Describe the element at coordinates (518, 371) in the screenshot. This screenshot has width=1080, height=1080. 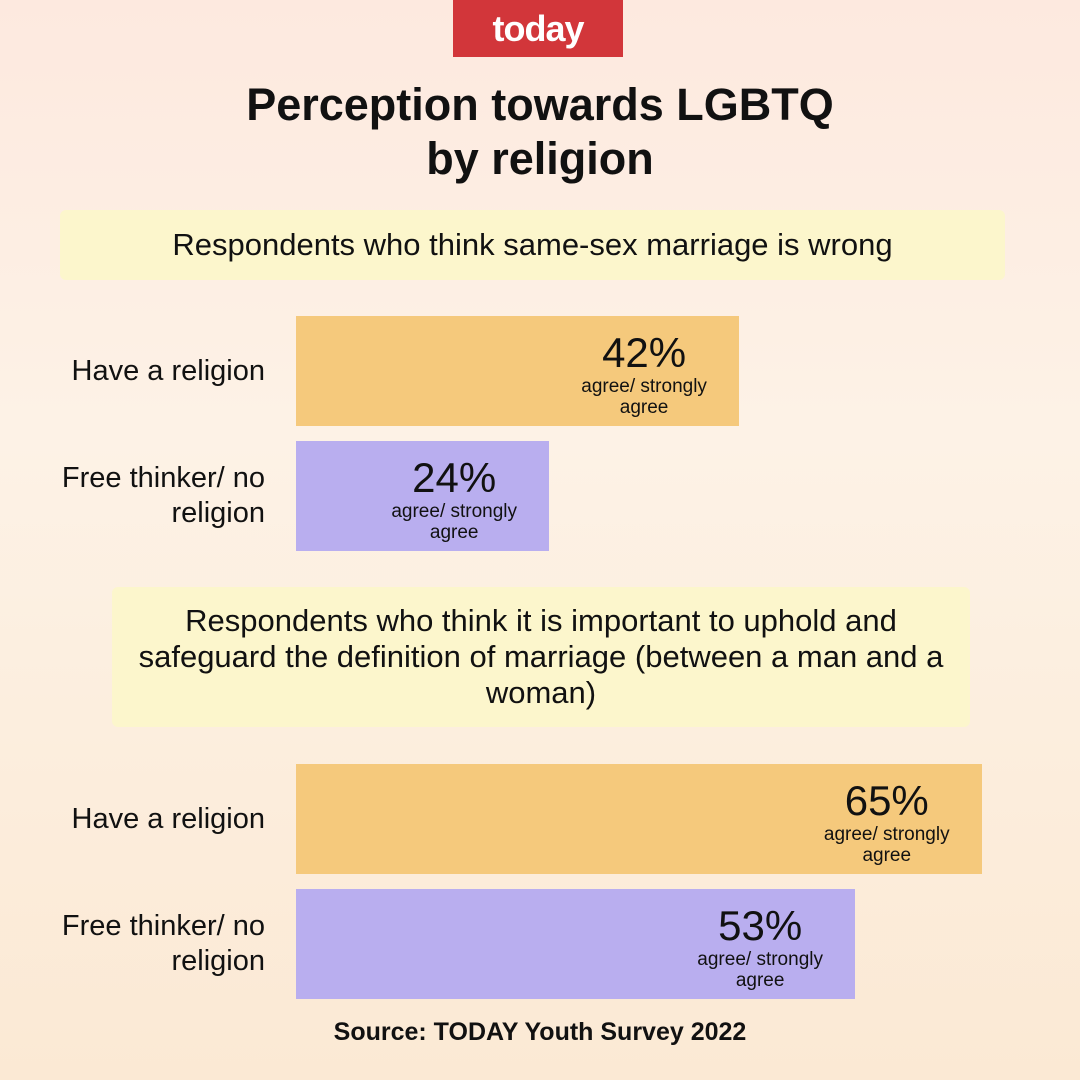
I see `bar: 42% agree/ strongly agree` at that location.